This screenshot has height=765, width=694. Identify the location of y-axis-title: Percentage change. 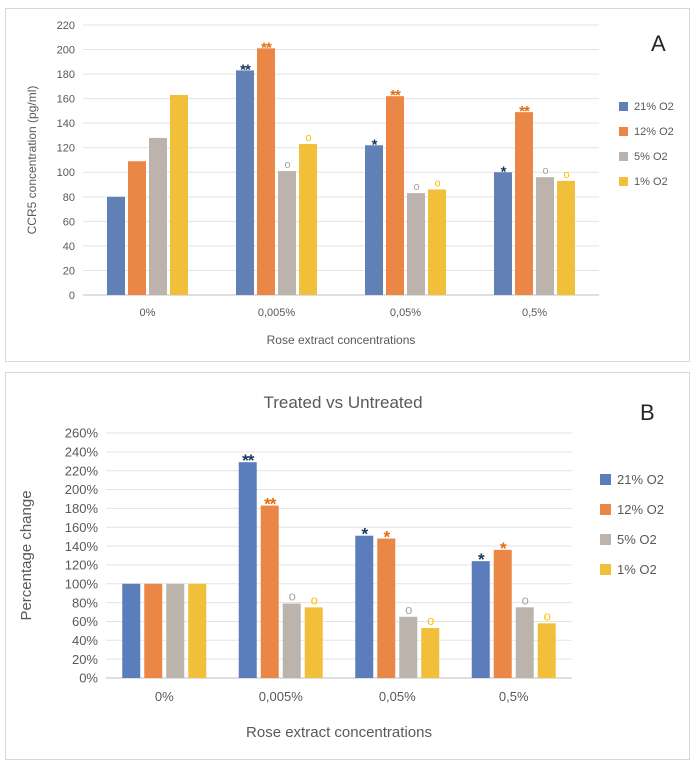
(26, 555).